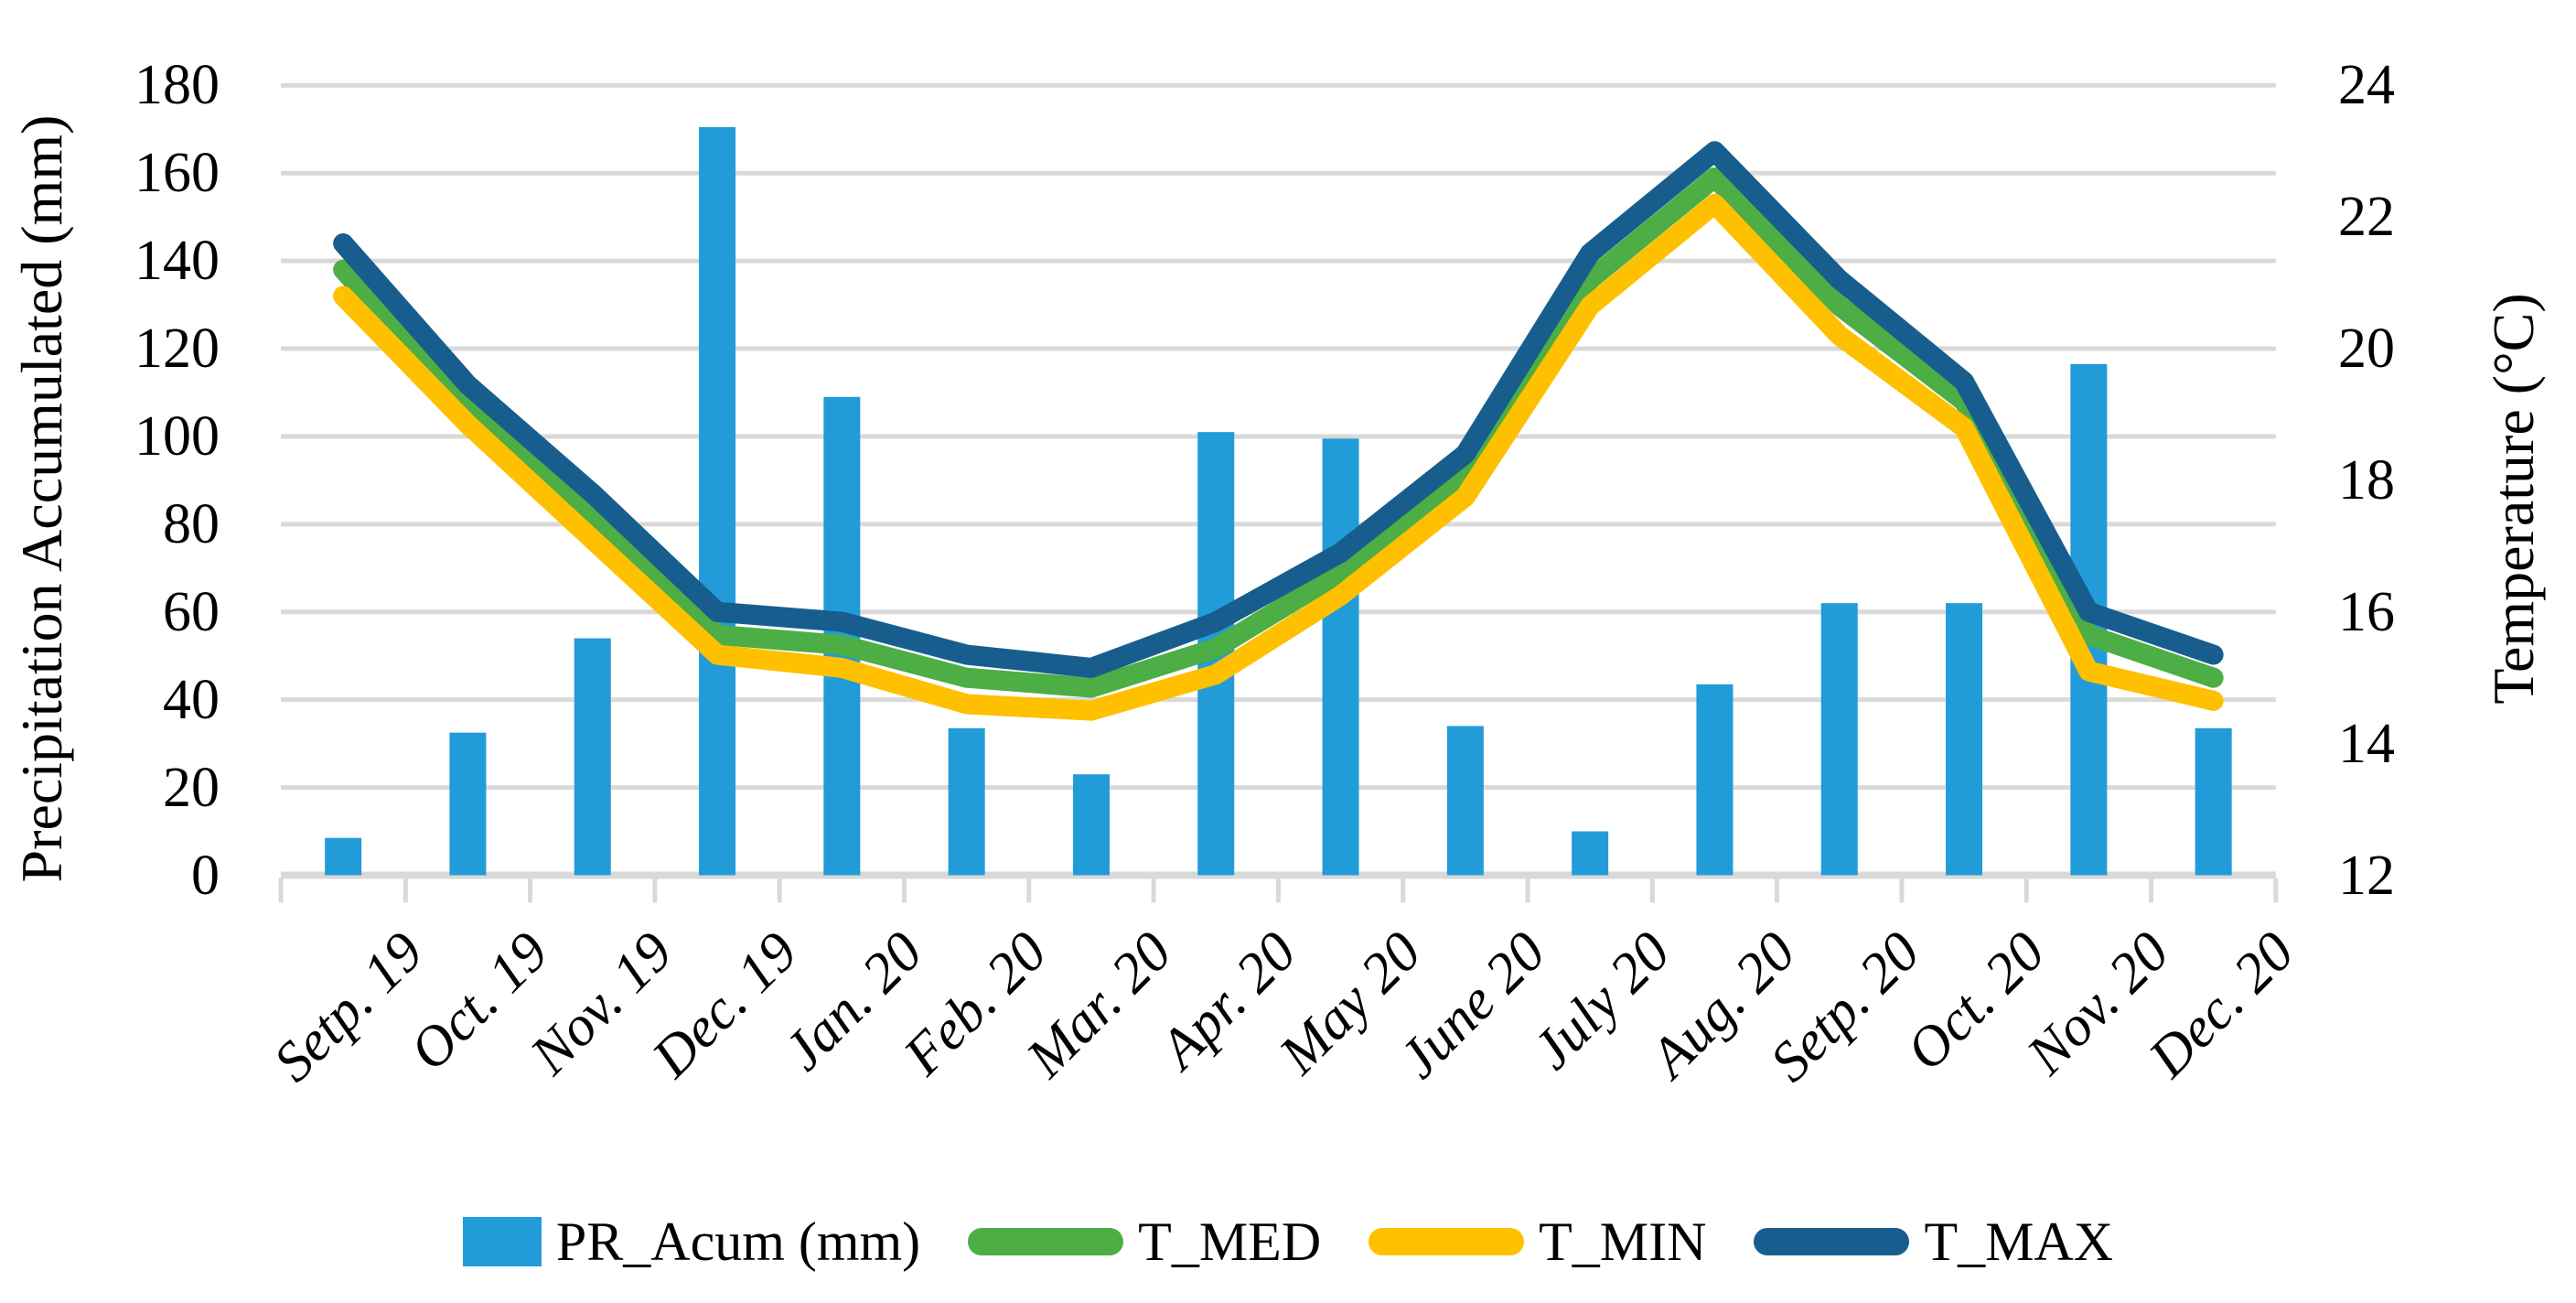 The image size is (2576, 1303). Describe the element at coordinates (2019, 1241) in the screenshot. I see `legend-label: T_MAX` at that location.